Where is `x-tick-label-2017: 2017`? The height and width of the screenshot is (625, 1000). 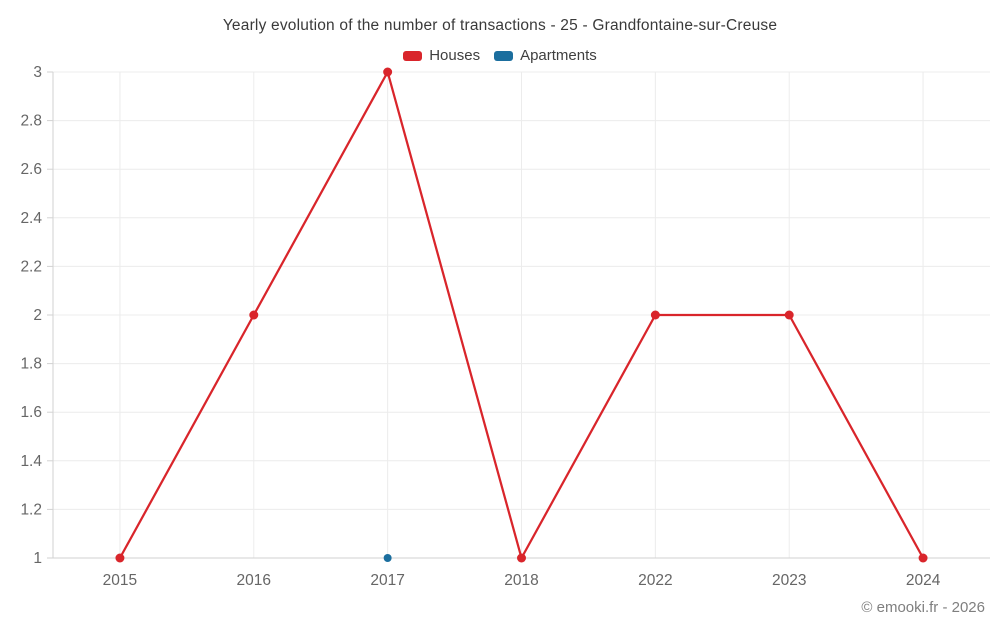
x-tick-label-2017: 2017 is located at coordinates (387, 580).